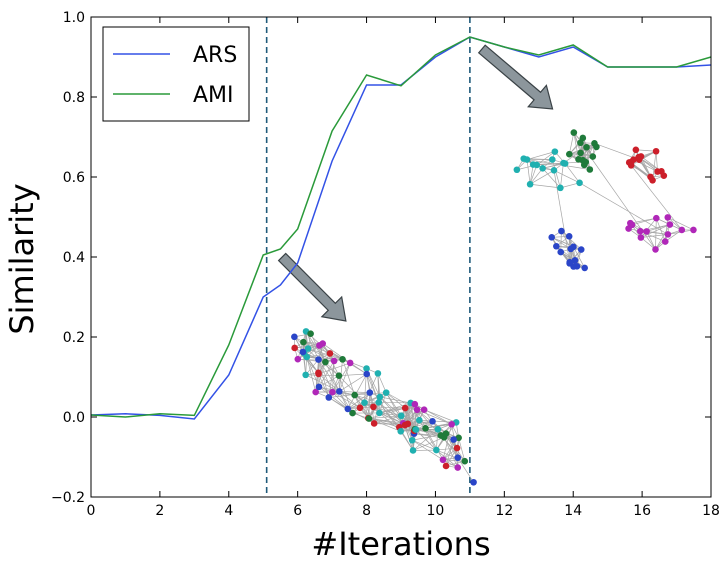 This screenshot has width=726, height=565. Describe the element at coordinates (74, 418) in the screenshot. I see `y-tick-label: 0.0` at that location.